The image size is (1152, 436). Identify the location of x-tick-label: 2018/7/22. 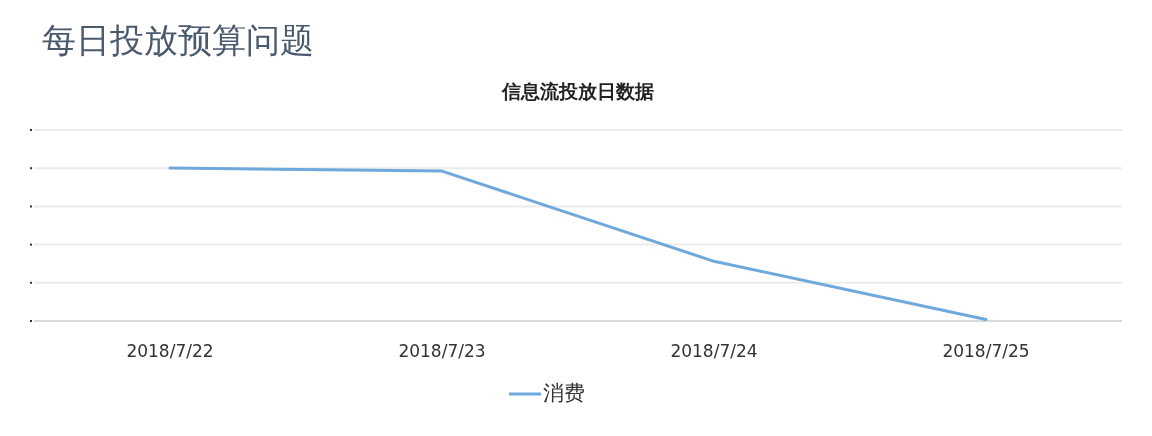
(170, 351).